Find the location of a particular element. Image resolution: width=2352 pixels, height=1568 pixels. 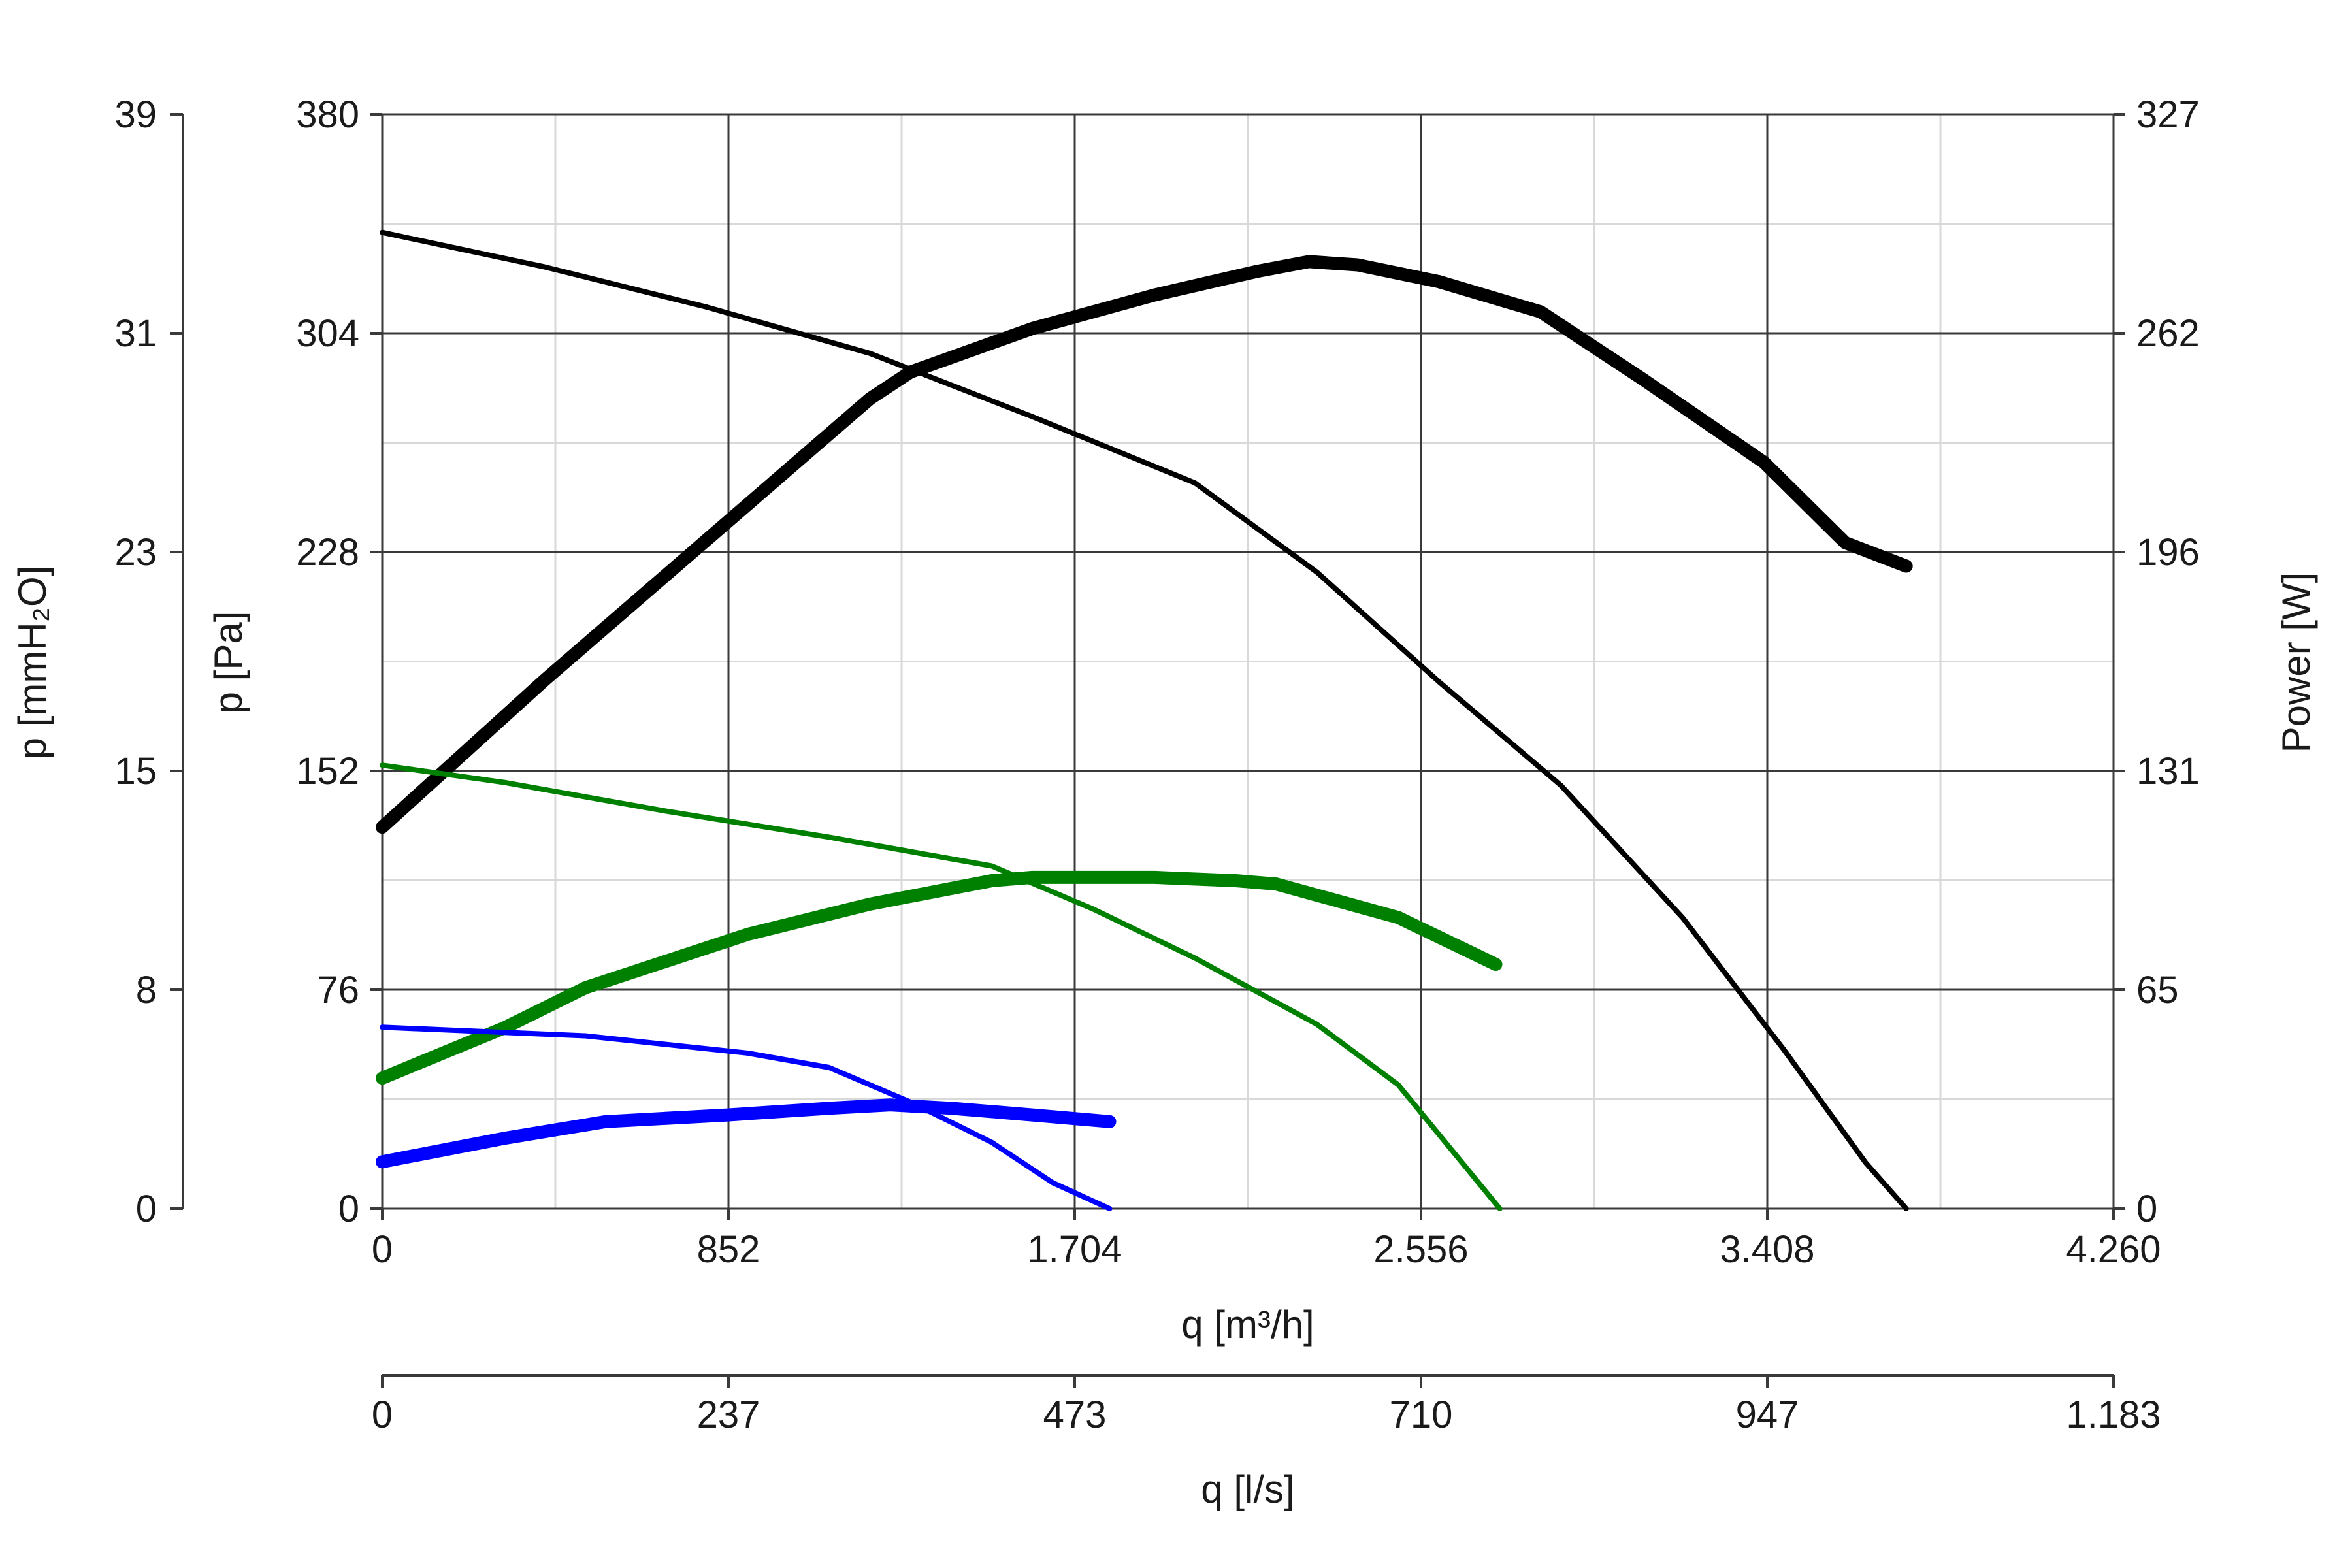

x-axis-secondary-tick-label: 473 is located at coordinates (1075, 1415).